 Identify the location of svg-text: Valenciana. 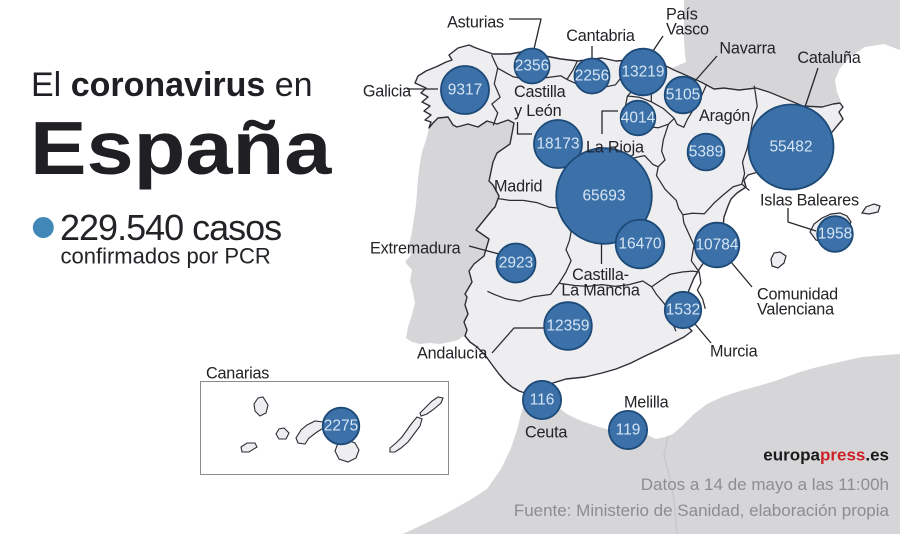
(795, 310).